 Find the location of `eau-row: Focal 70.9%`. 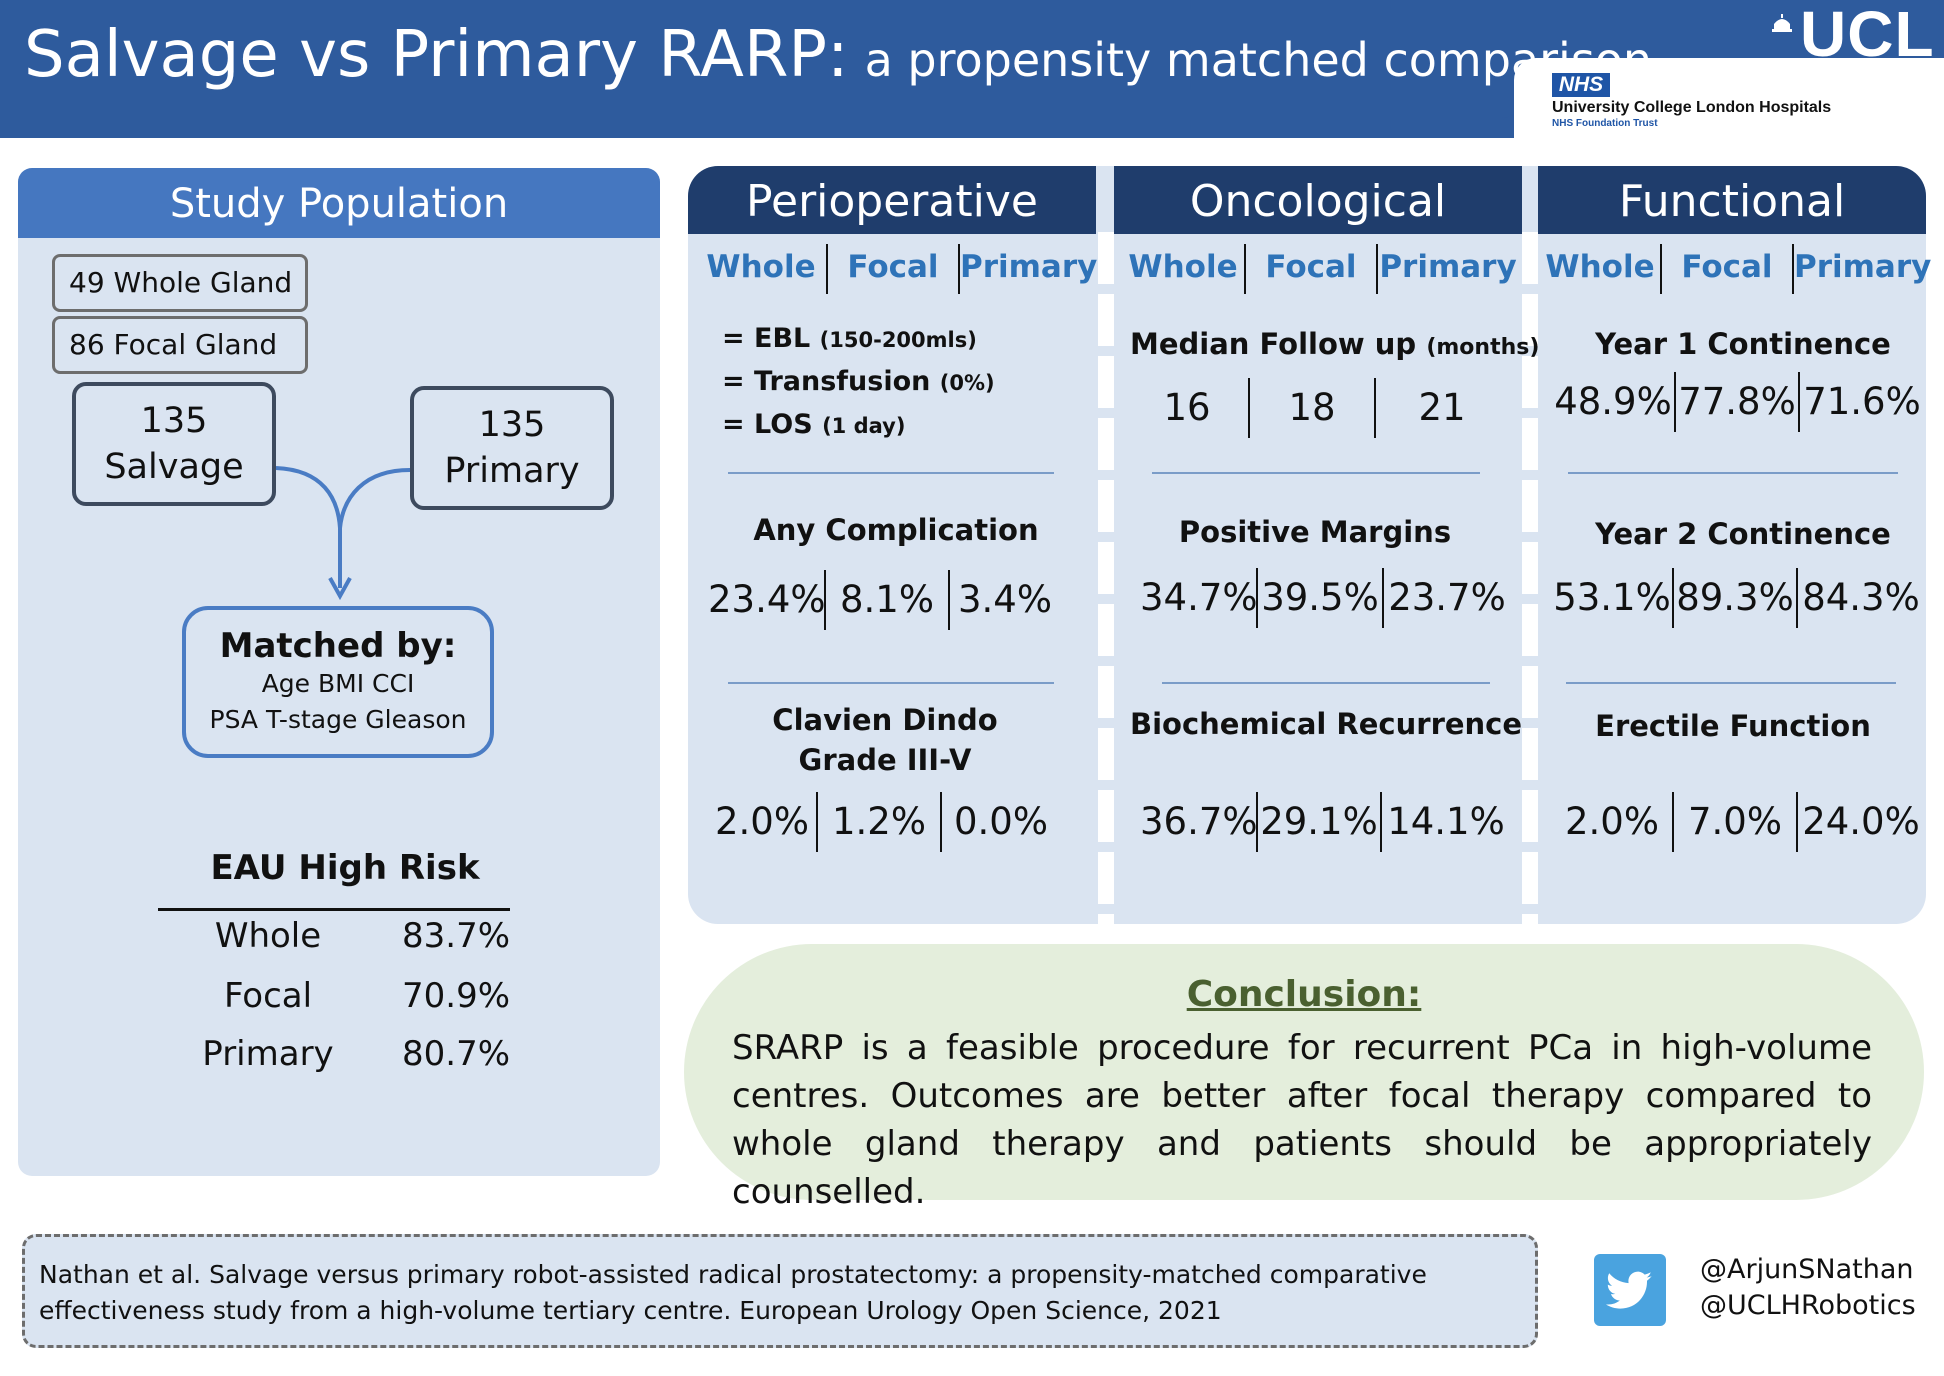

eau-row: Focal 70.9% is located at coordinates (343, 1001).